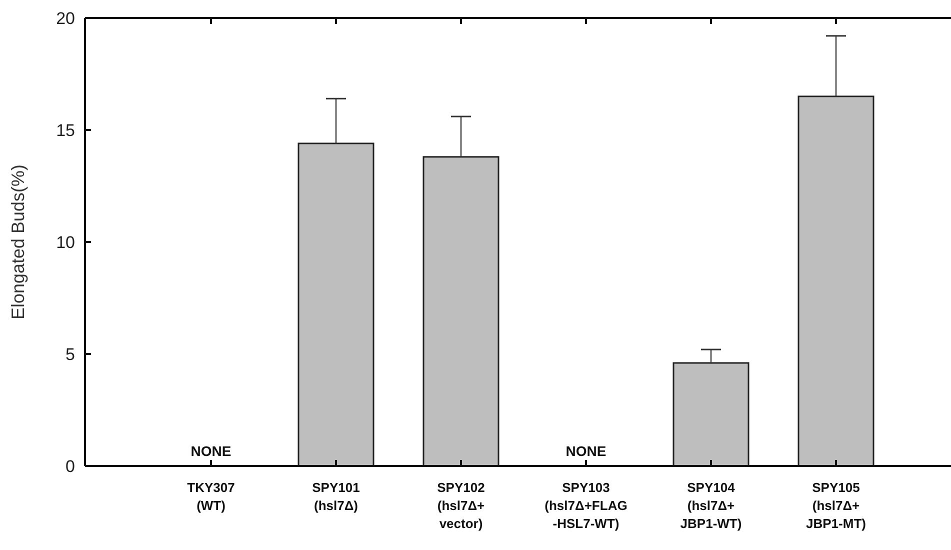  Describe the element at coordinates (211, 496) in the screenshot. I see `x-tick-label: TKY307 (WT)` at that location.